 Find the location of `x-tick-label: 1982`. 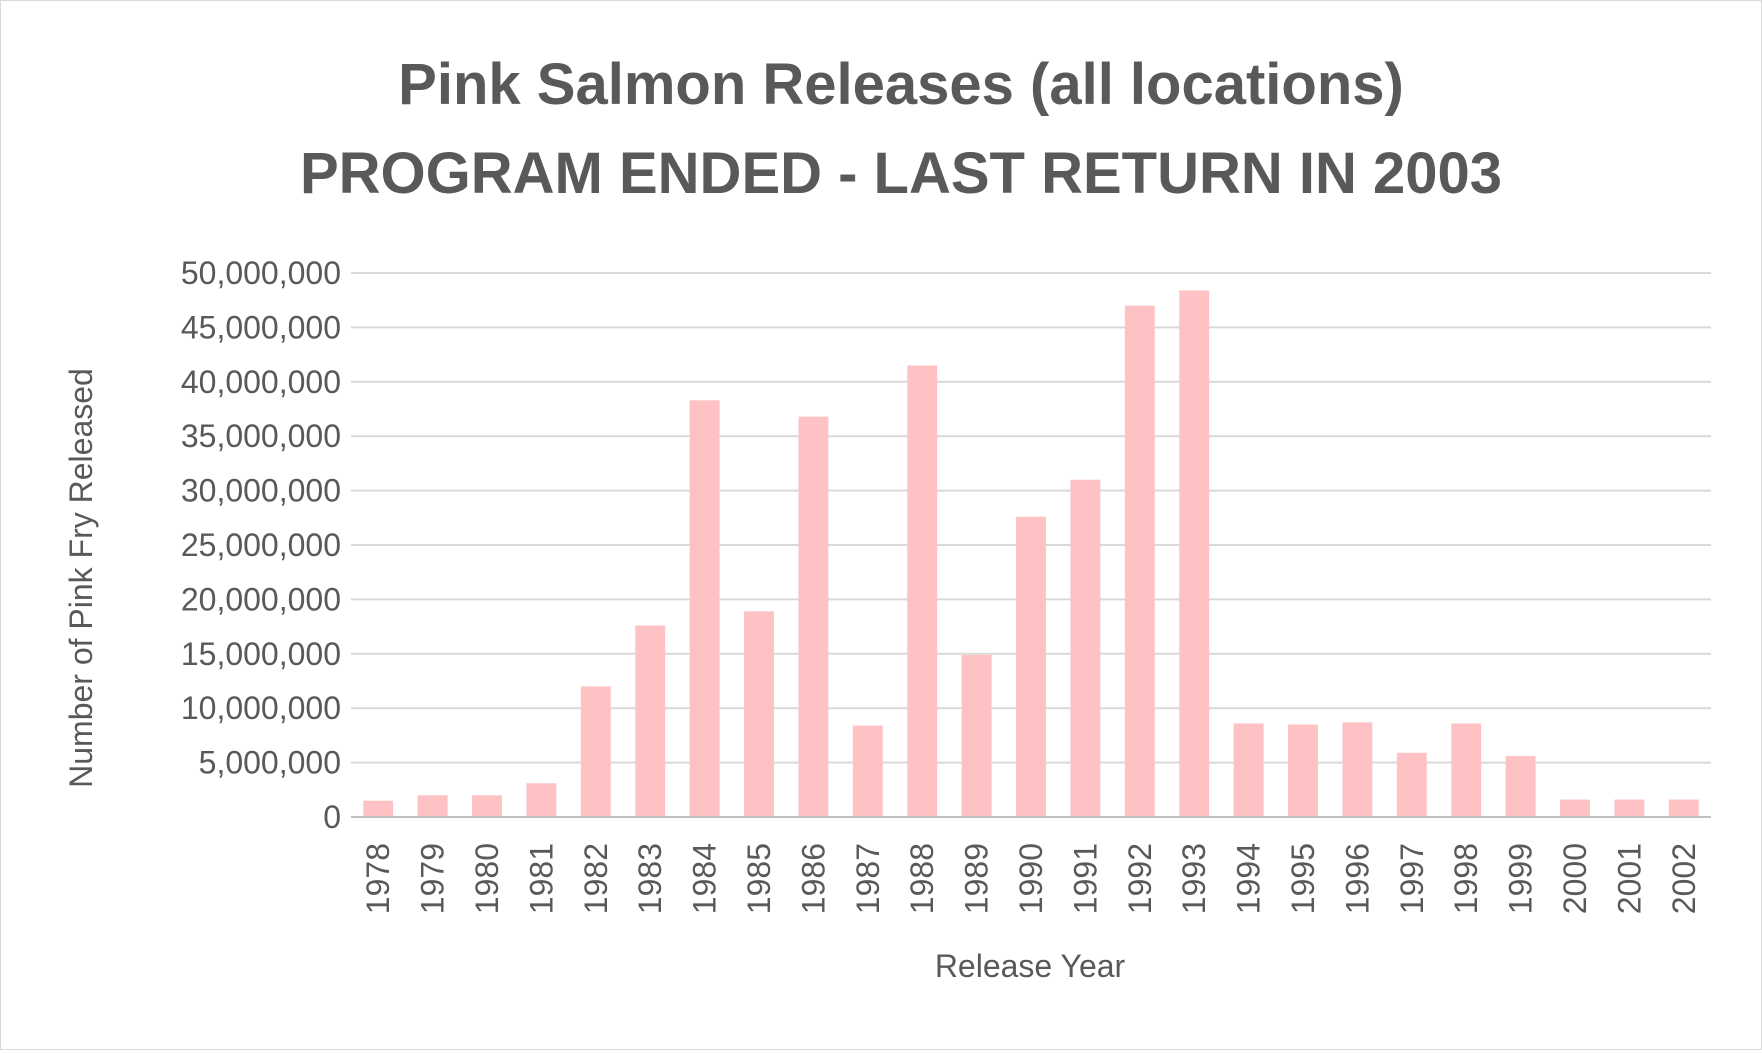

x-tick-label: 1982 is located at coordinates (596, 878).